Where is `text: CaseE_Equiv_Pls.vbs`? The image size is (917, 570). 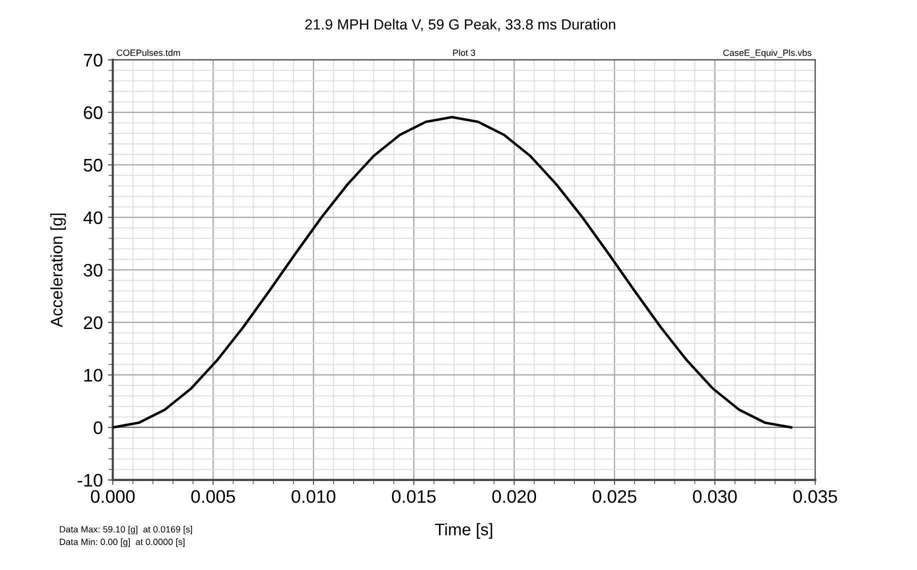
text: CaseE_Equiv_Pls.vbs is located at coordinates (767, 53).